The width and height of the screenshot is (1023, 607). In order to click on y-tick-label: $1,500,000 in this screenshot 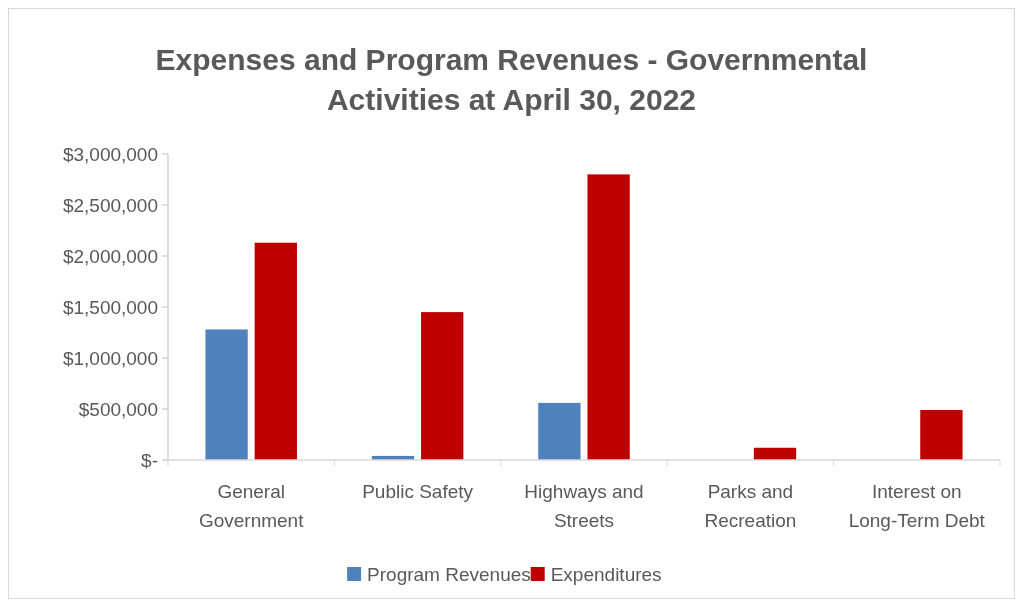, I will do `click(110, 307)`.